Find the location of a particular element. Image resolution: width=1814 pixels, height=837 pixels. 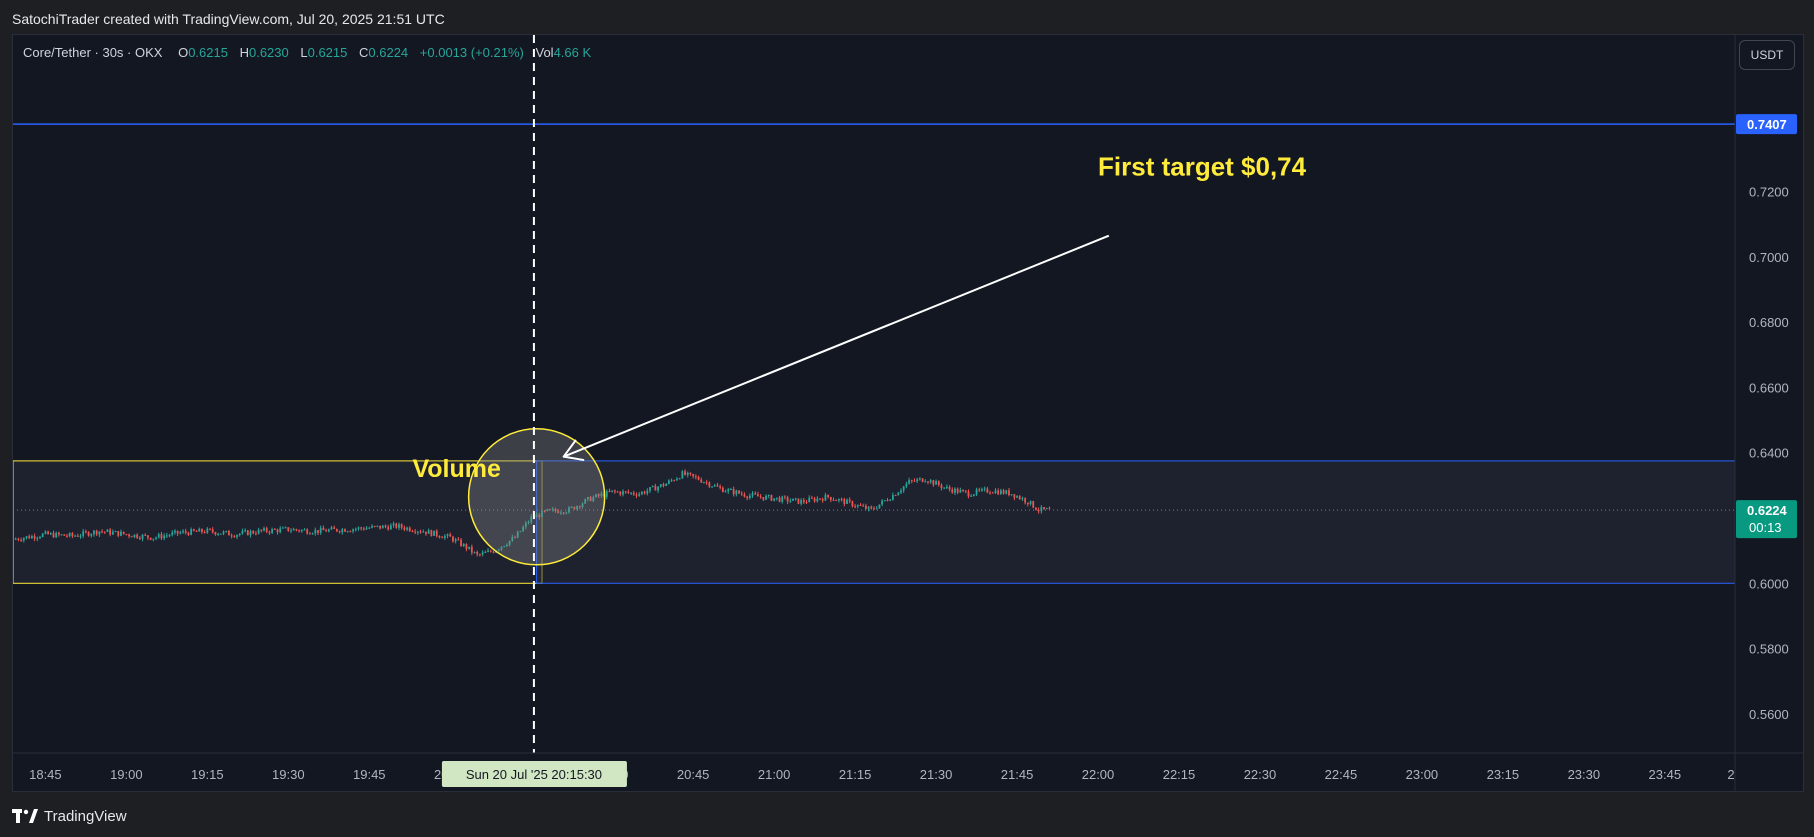

time-tick-label: 21:45 is located at coordinates (1017, 774).